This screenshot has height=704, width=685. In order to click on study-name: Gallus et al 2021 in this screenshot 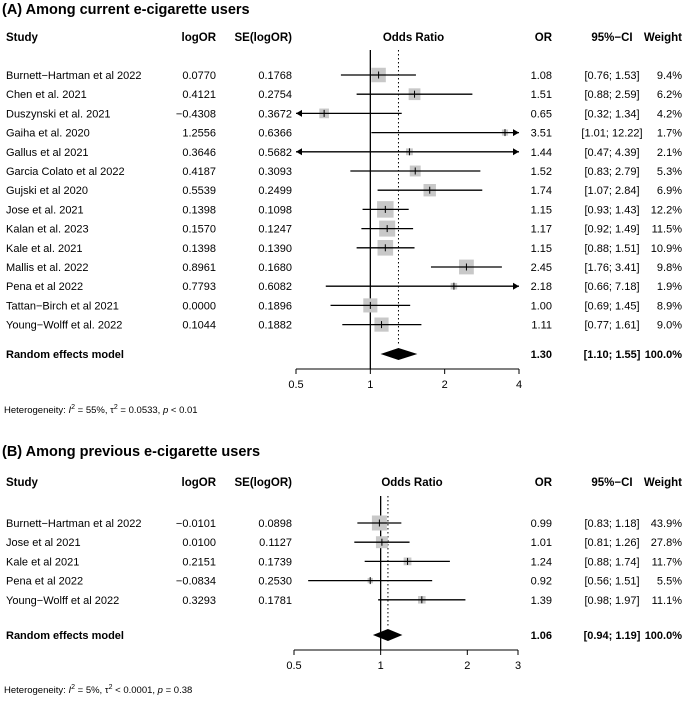, I will do `click(47, 153)`.